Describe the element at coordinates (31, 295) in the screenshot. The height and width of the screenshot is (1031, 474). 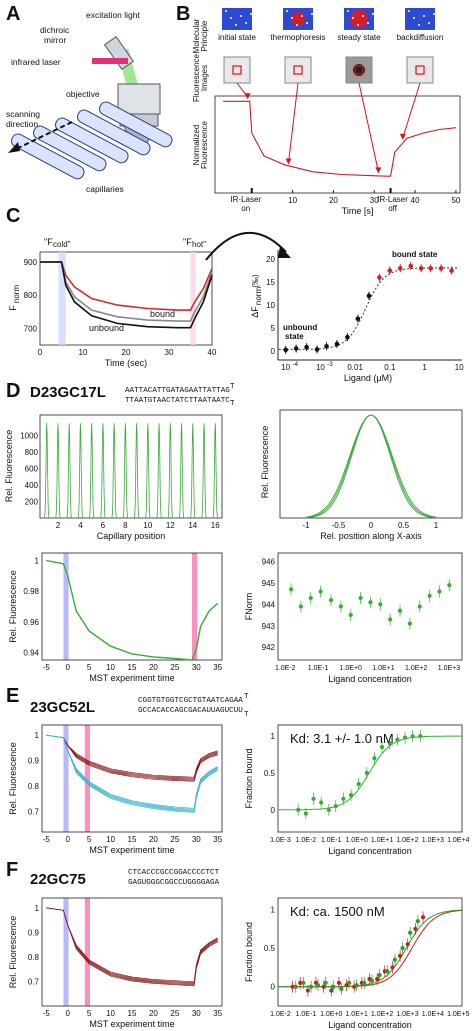
I see `c-left-ytick: 800` at that location.